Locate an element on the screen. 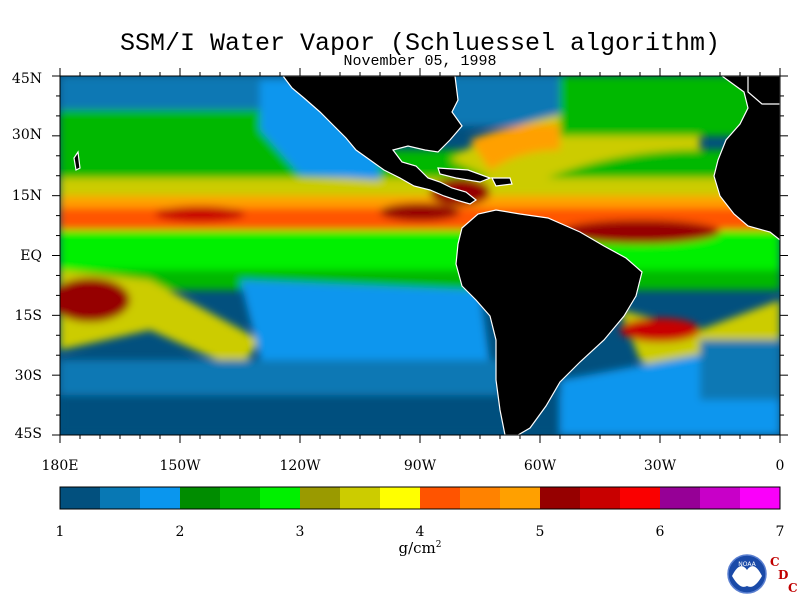 Image resolution: width=800 pixels, height=600 pixels. lat-label-45s: 45S is located at coordinates (28, 434).